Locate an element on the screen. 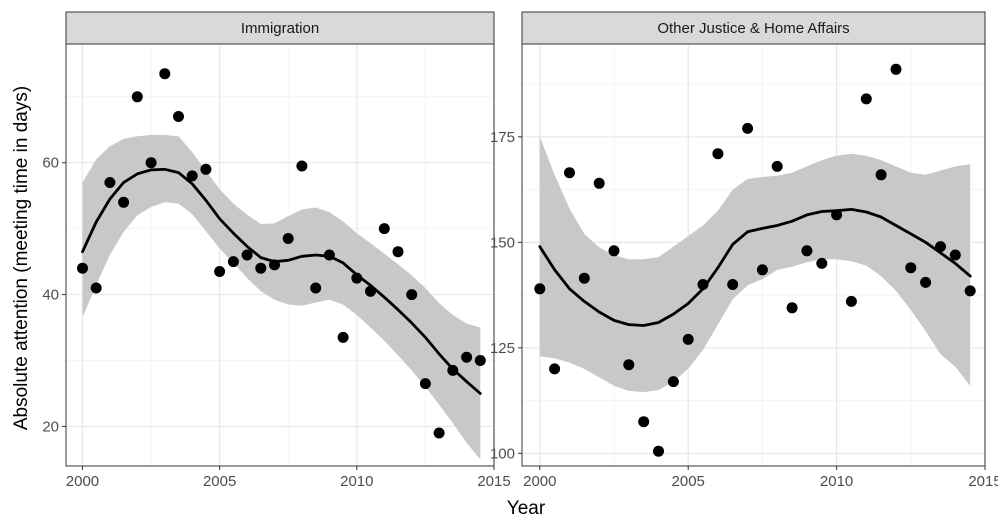 The height and width of the screenshot is (518, 998). y-tick-label: 100 is located at coordinates (502, 453).